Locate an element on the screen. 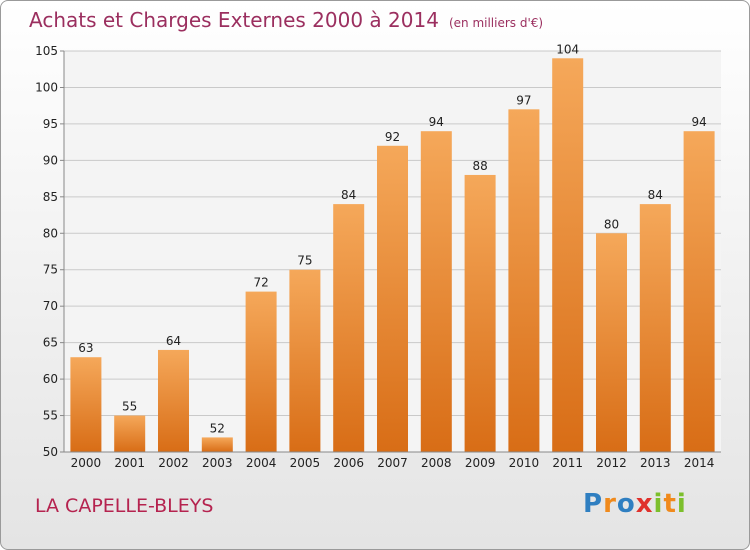  bar-2012 is located at coordinates (611, 342).